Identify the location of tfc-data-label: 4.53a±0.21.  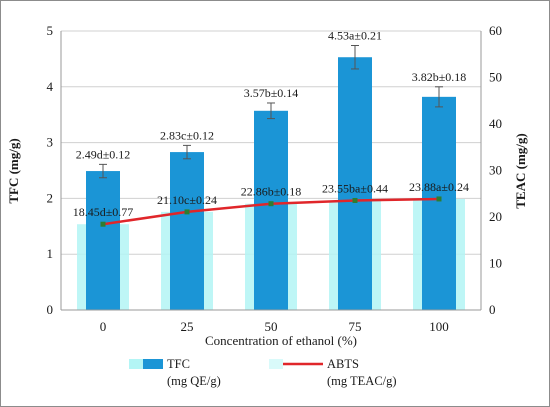
(355, 36).